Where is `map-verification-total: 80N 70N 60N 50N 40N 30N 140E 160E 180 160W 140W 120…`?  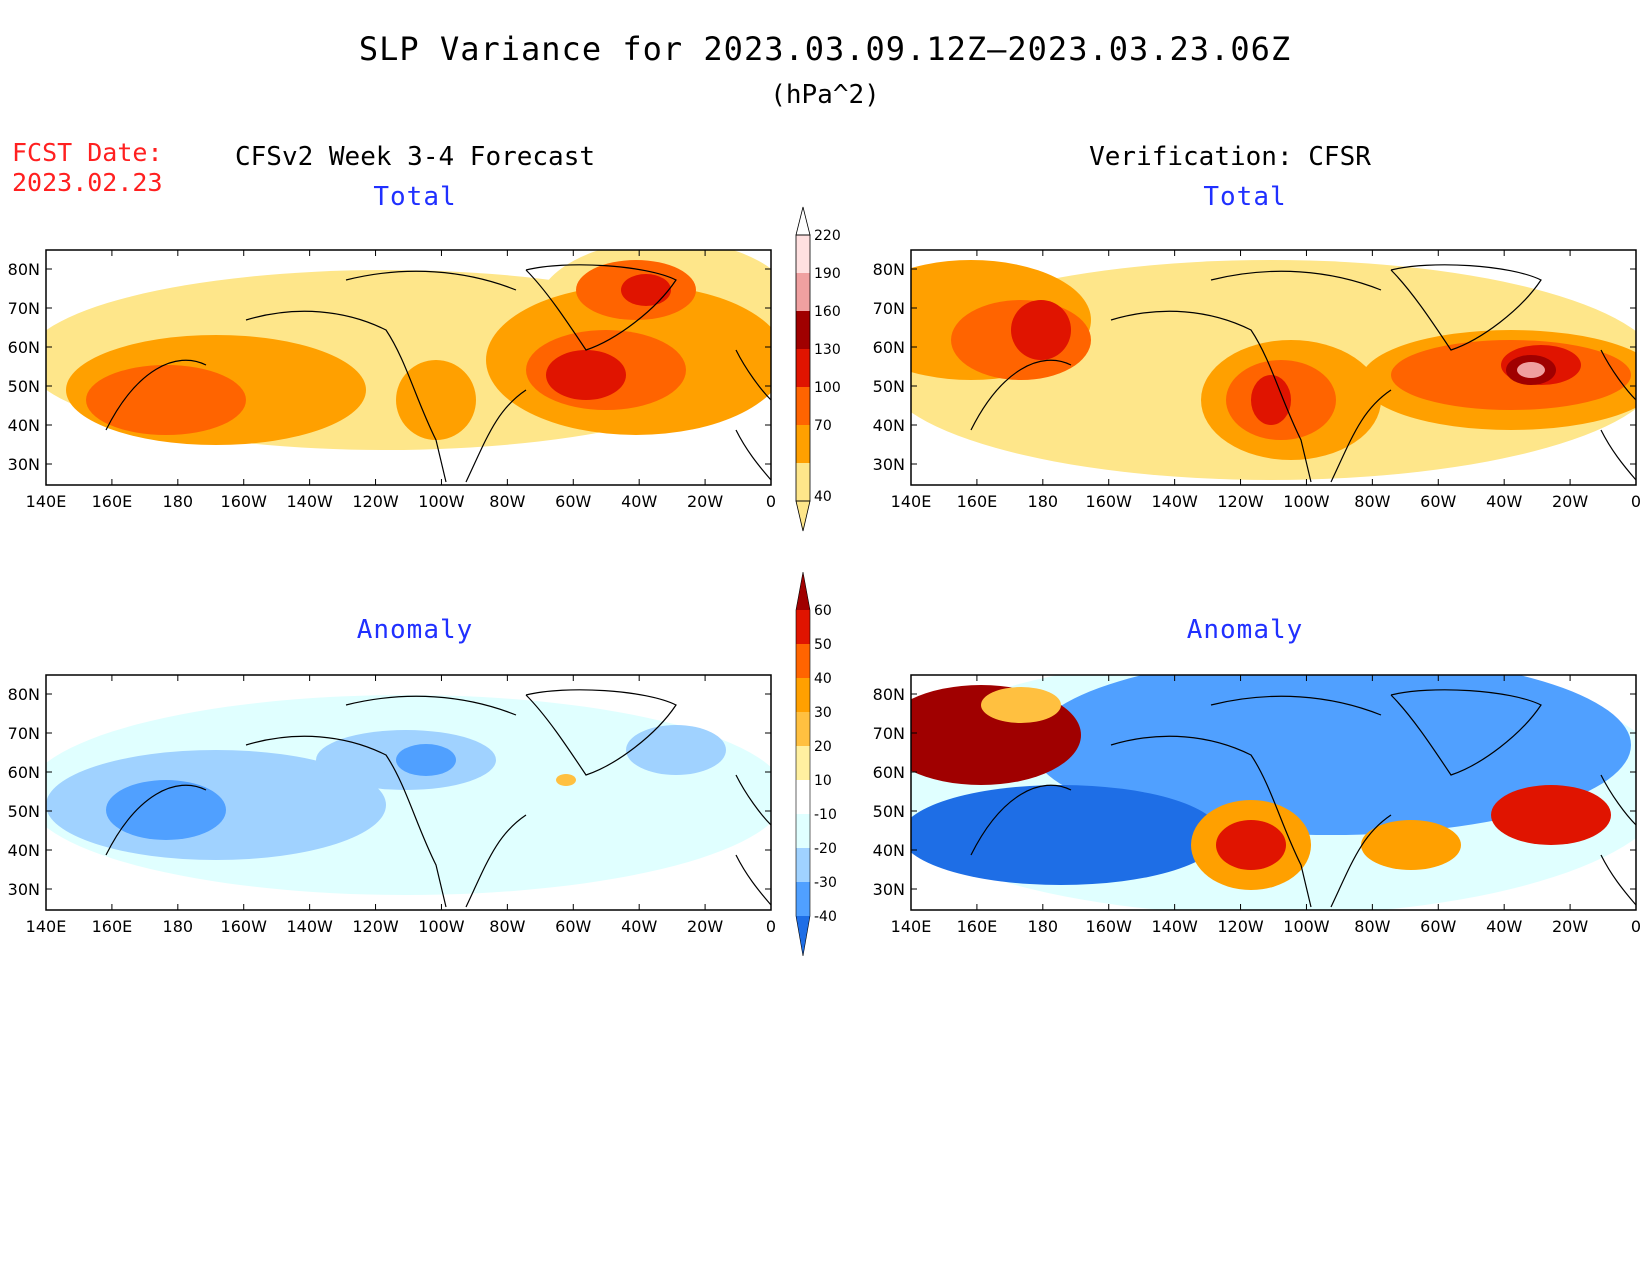
map-verification-total: 80N 70N 60N 50N 40N 30N 140E 160E 180 160W 140W 120… is located at coordinates (1257, 380).